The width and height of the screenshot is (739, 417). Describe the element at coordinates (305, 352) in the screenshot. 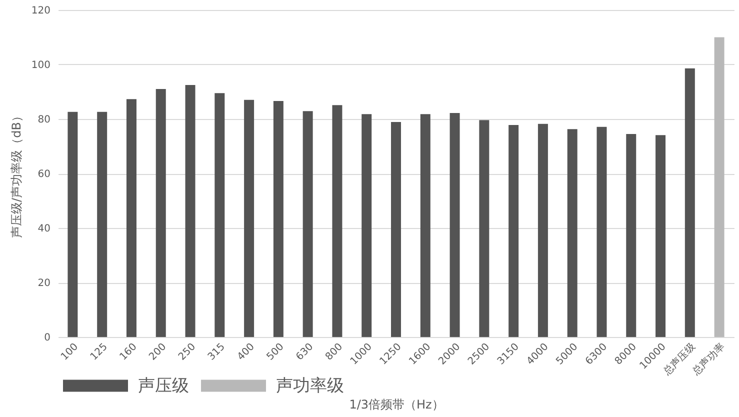

I see `x-tick-label: 630` at that location.